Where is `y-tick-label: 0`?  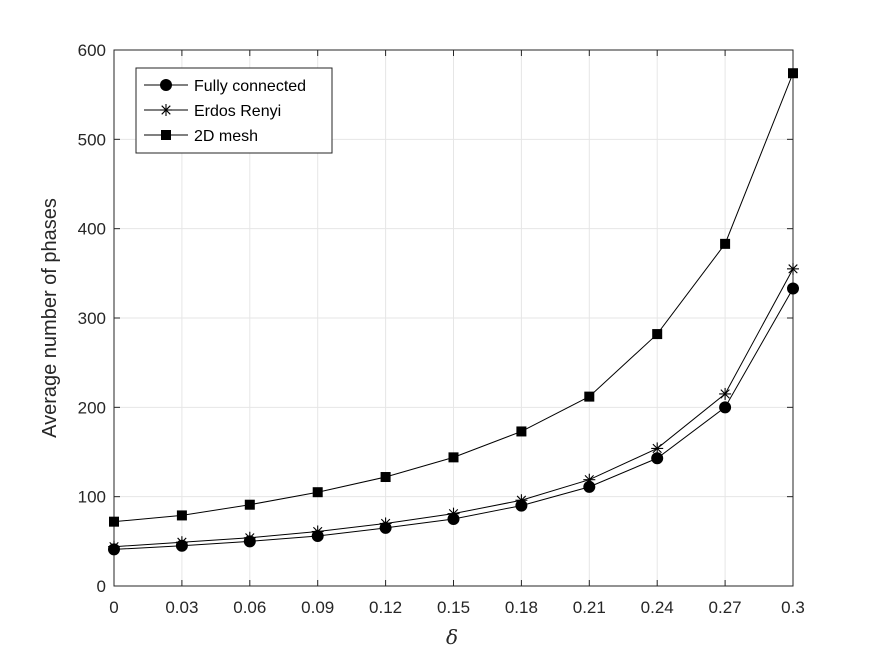
y-tick-label: 0 is located at coordinates (101, 586).